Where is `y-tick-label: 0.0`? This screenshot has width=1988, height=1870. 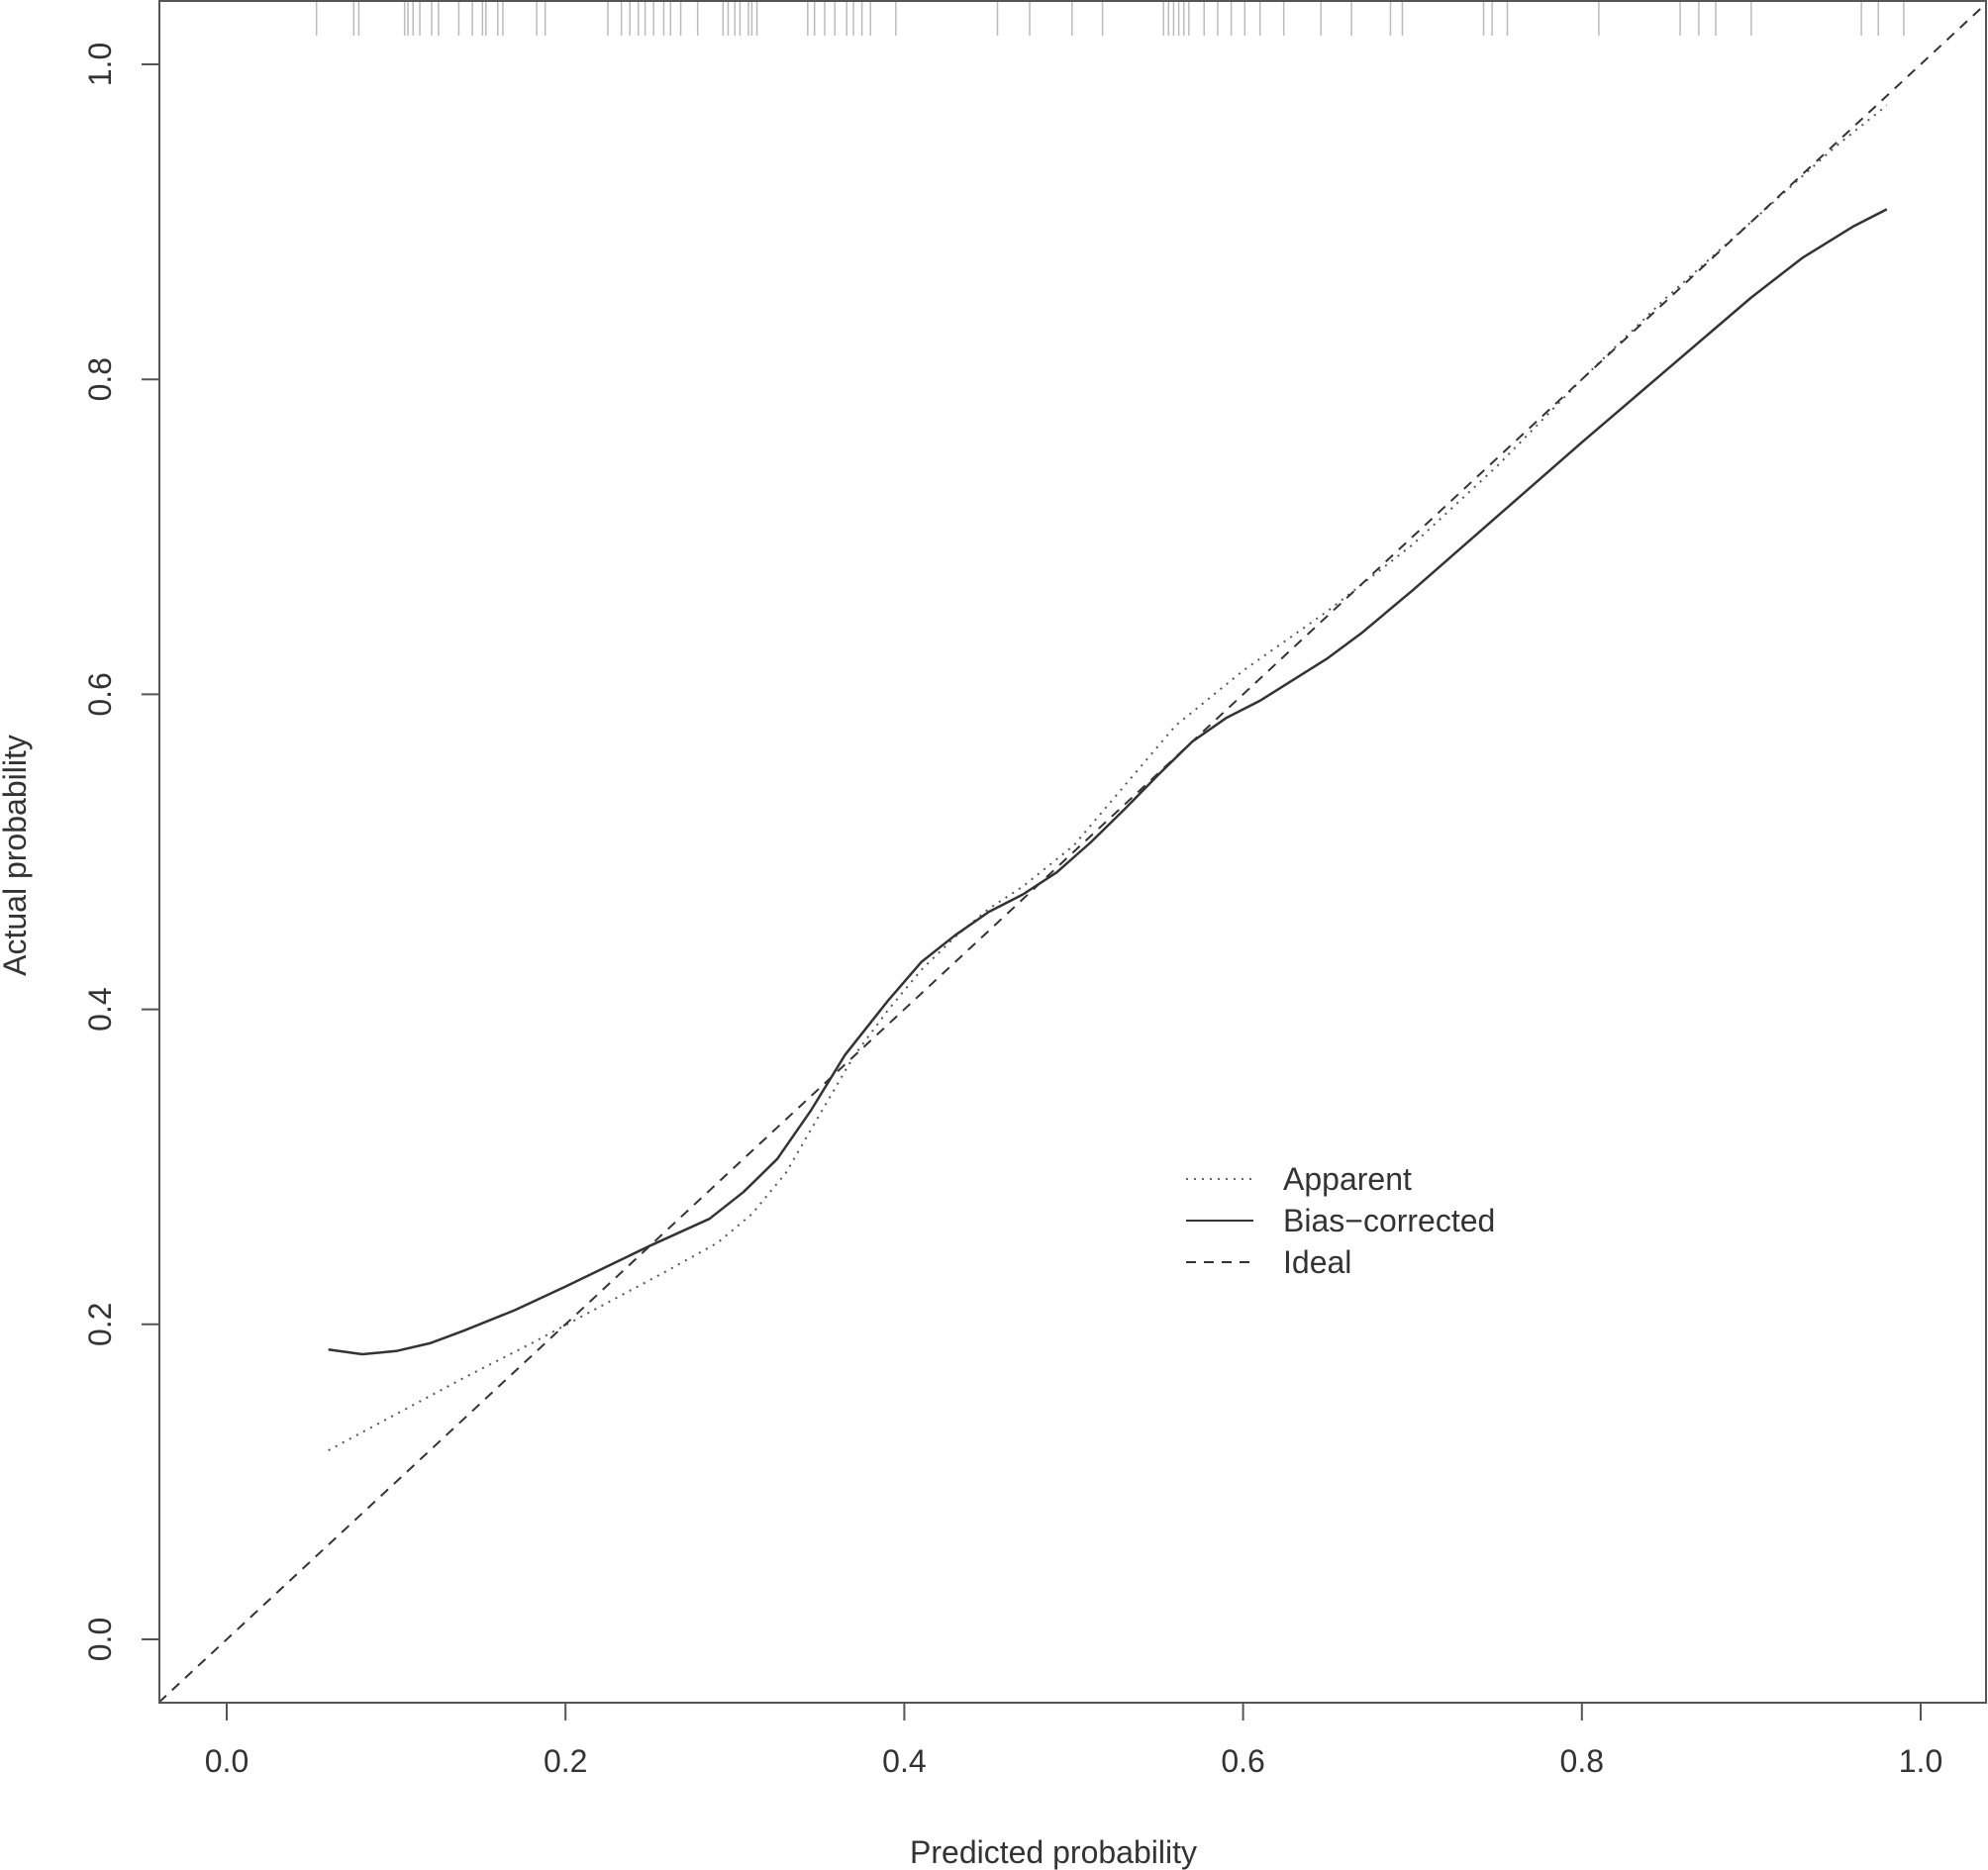
y-tick-label: 0.0 is located at coordinates (100, 1640).